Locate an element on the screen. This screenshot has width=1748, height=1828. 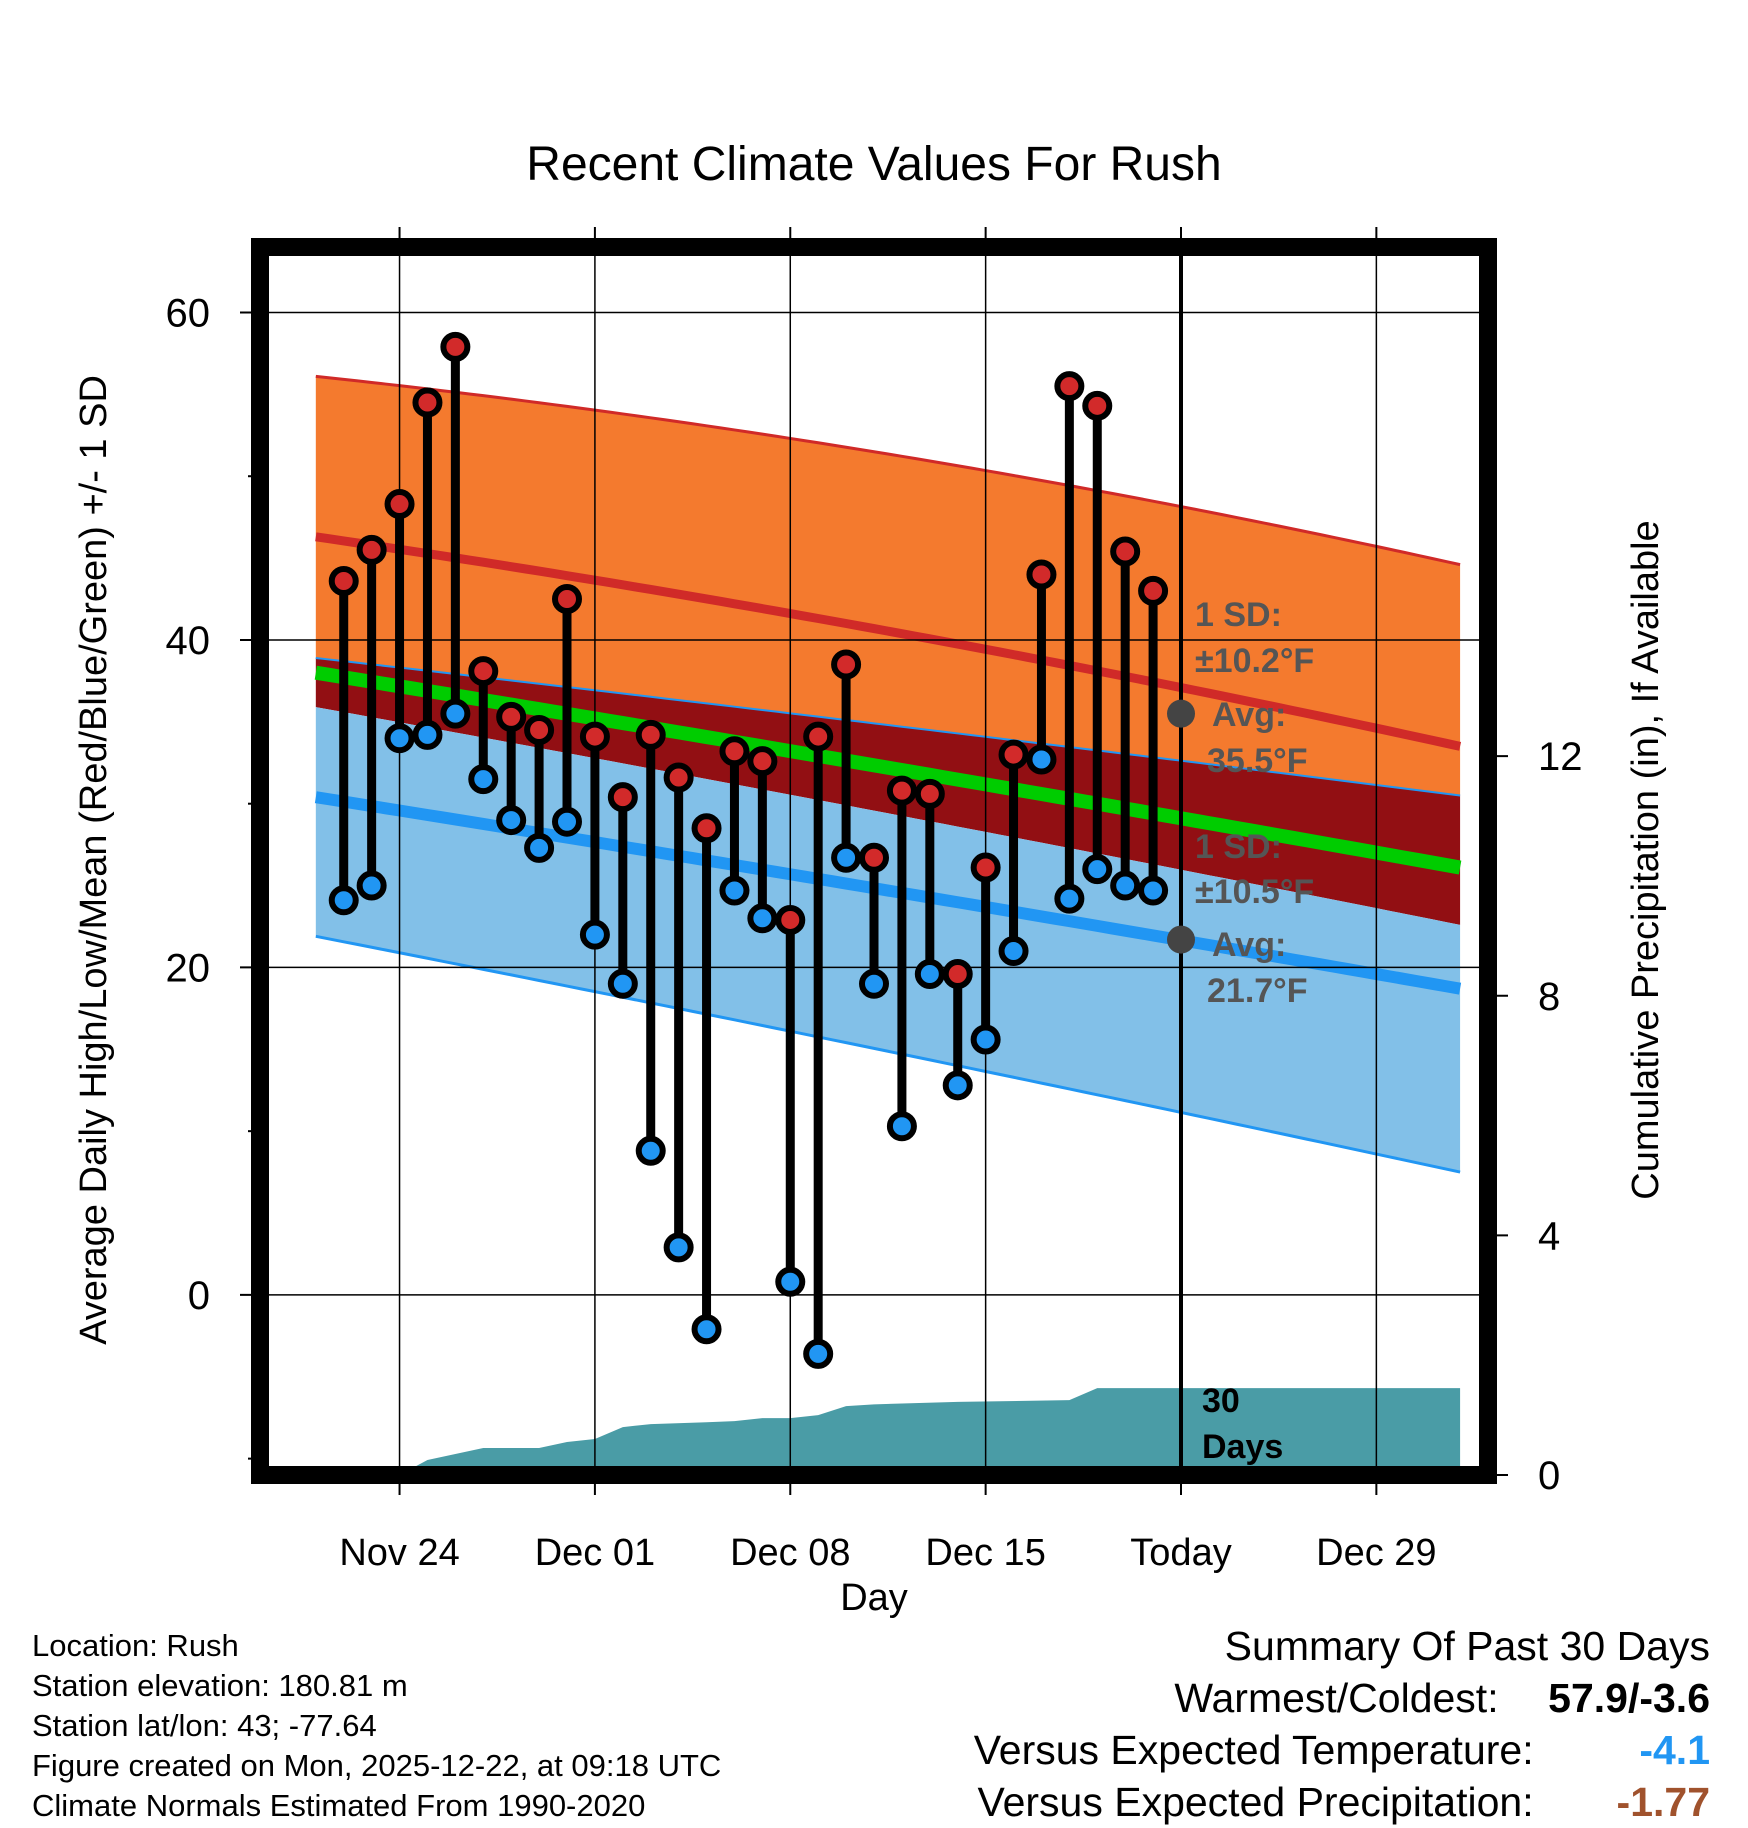
summary-temp: Versus Expected Temperature: -4.1 is located at coordinates (1342, 1750).